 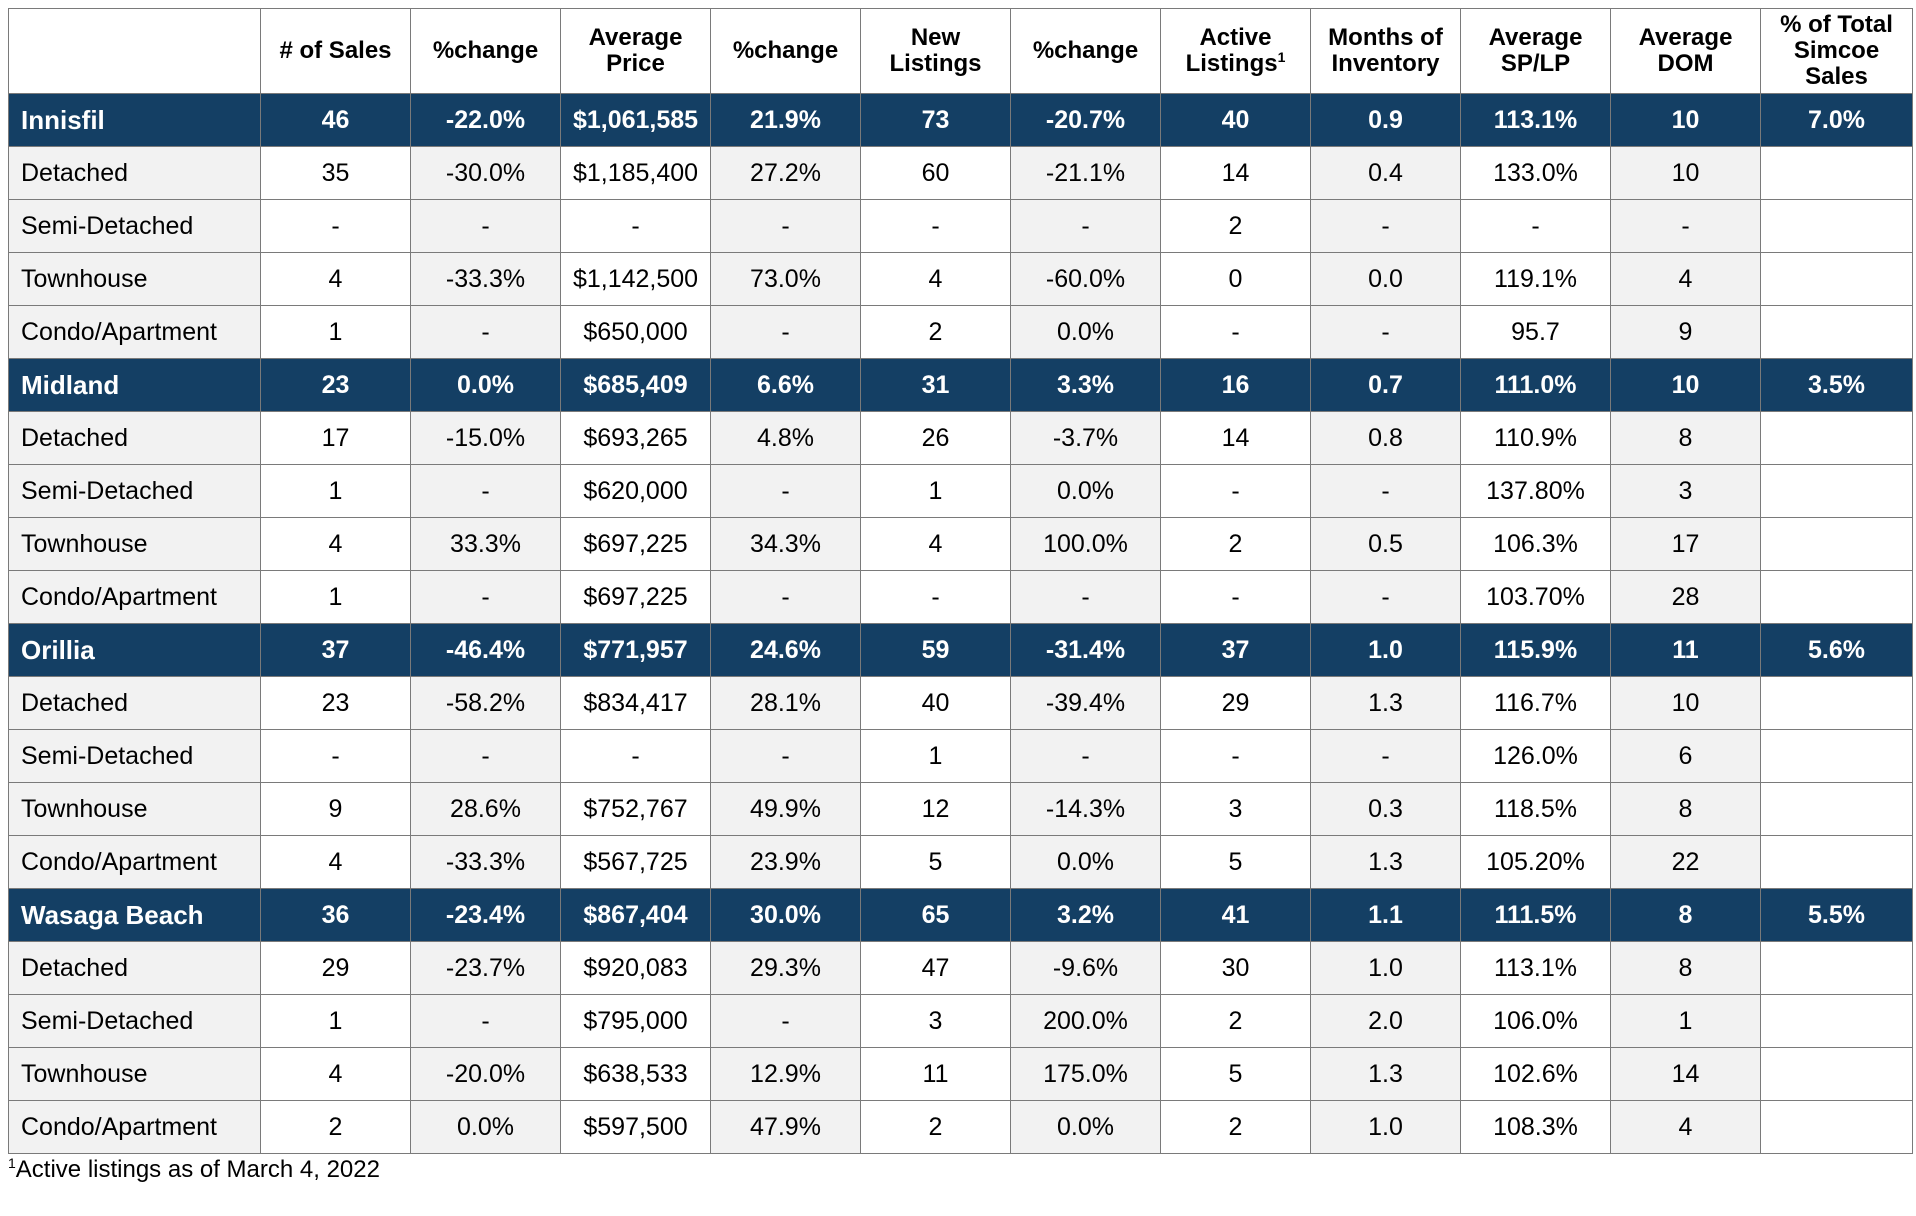 What do you see at coordinates (1685, 173) in the screenshot?
I see `cell-average-dom: 10` at bounding box center [1685, 173].